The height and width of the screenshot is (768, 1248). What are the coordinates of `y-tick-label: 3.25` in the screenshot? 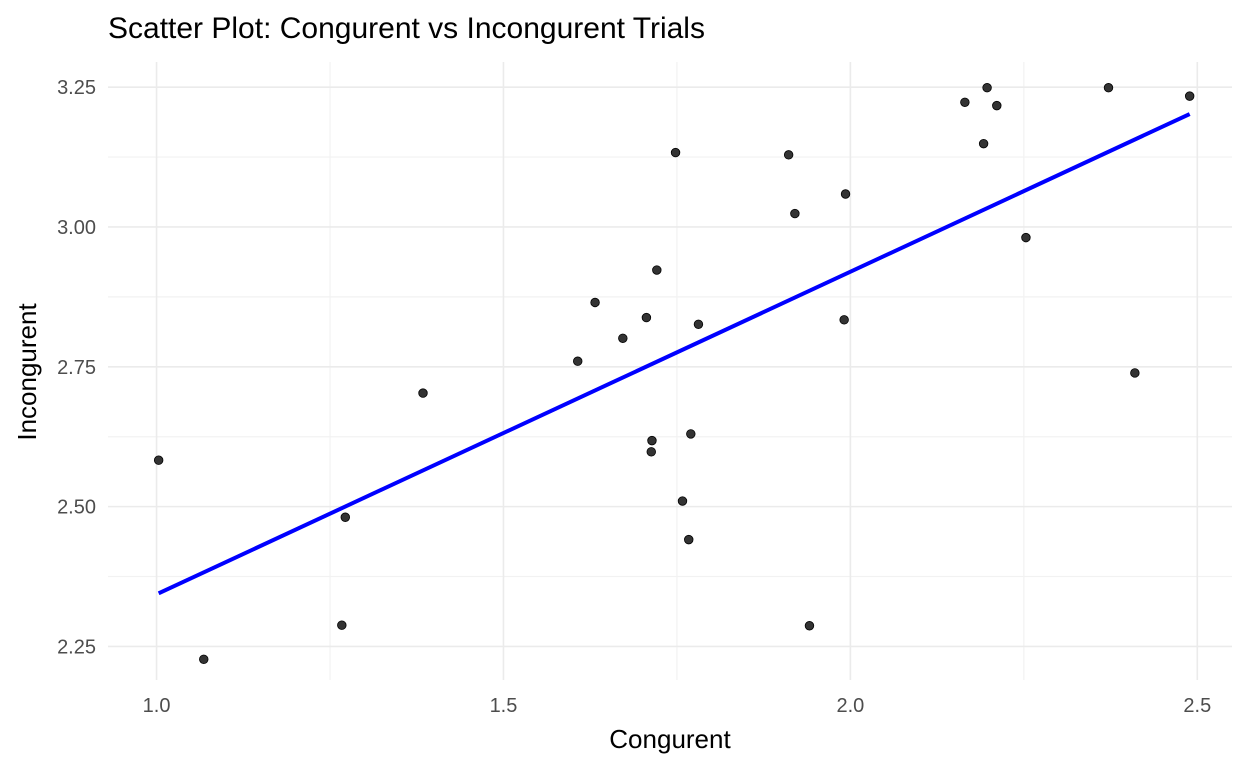 It's located at (76, 88).